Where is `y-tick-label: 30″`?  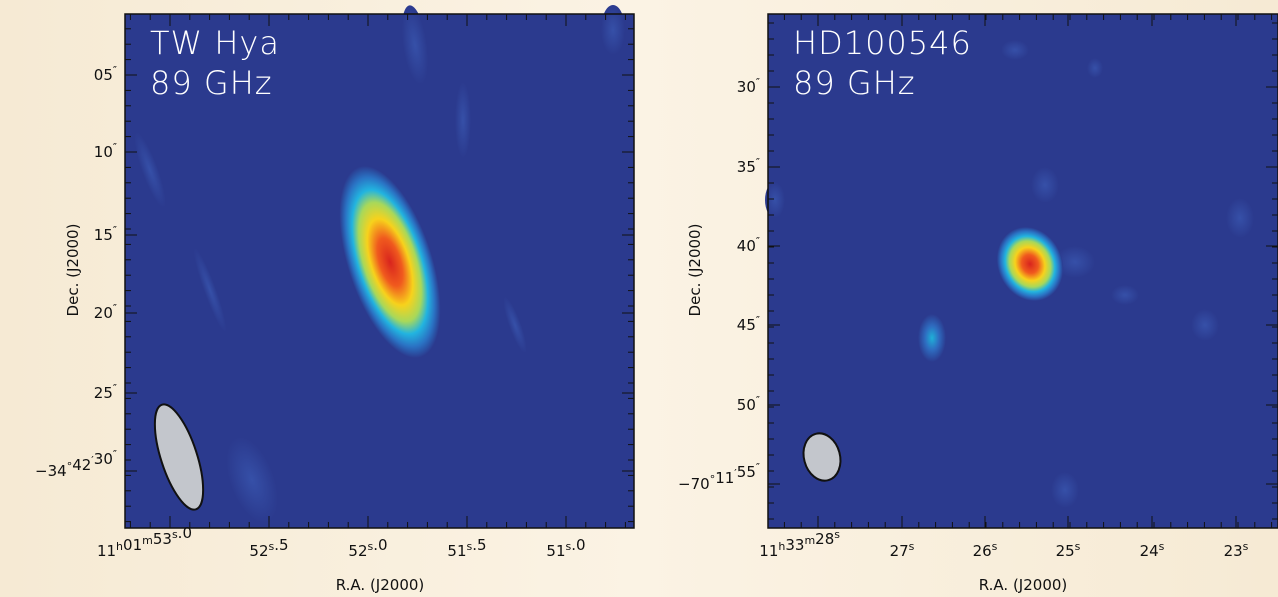
y-tick-label: 30″ is located at coordinates (748, 86).